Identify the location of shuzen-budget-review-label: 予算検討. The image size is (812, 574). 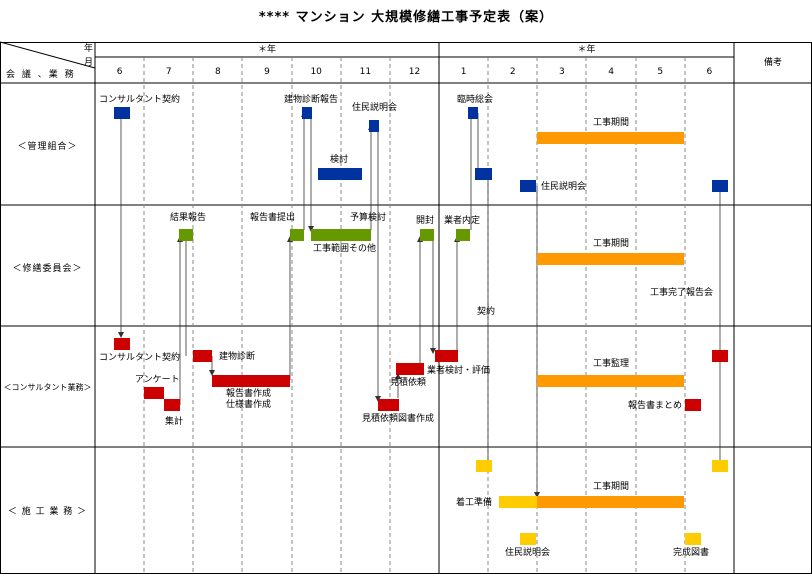
(368, 218).